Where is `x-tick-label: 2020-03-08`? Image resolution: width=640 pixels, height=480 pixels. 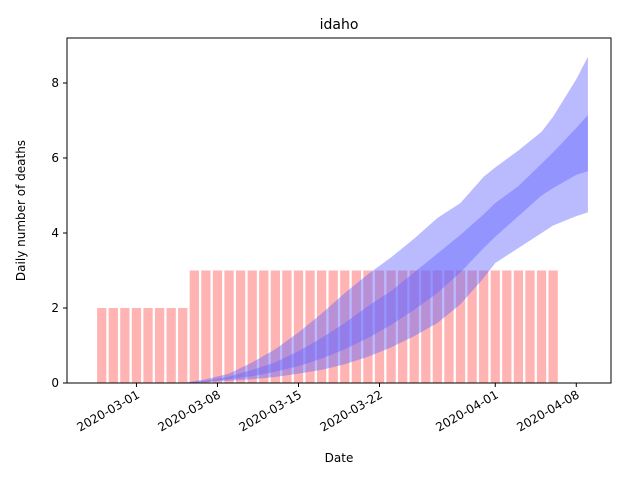
x-tick-label: 2020-03-08 is located at coordinates (189, 410).